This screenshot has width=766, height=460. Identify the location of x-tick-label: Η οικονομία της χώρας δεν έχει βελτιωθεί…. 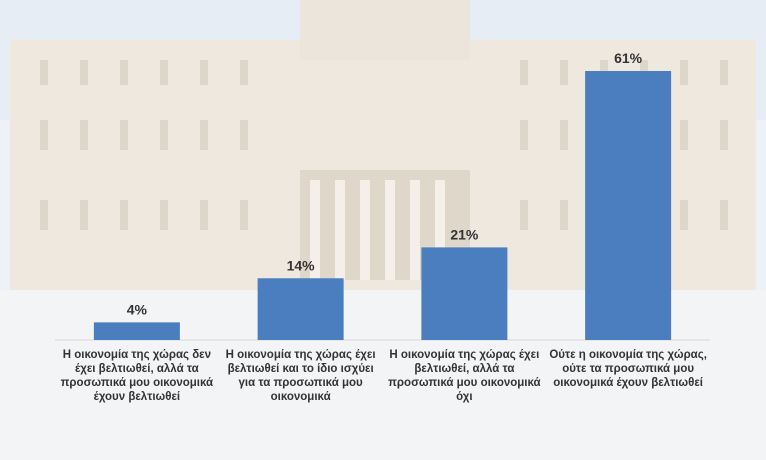
(137, 376).